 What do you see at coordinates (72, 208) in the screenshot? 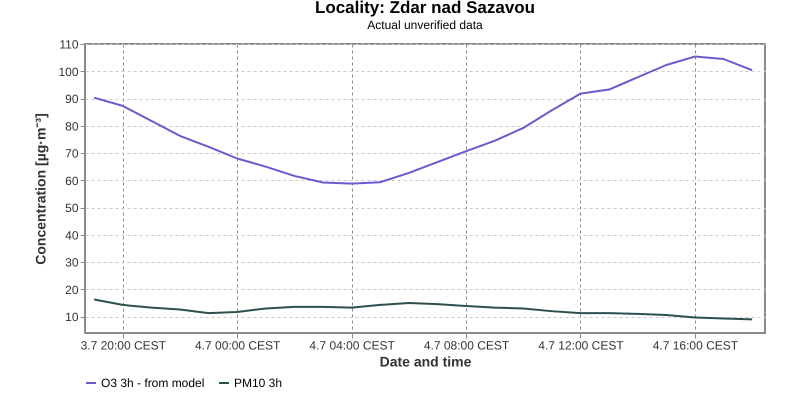
I see `y-tick-label: 50` at bounding box center [72, 208].